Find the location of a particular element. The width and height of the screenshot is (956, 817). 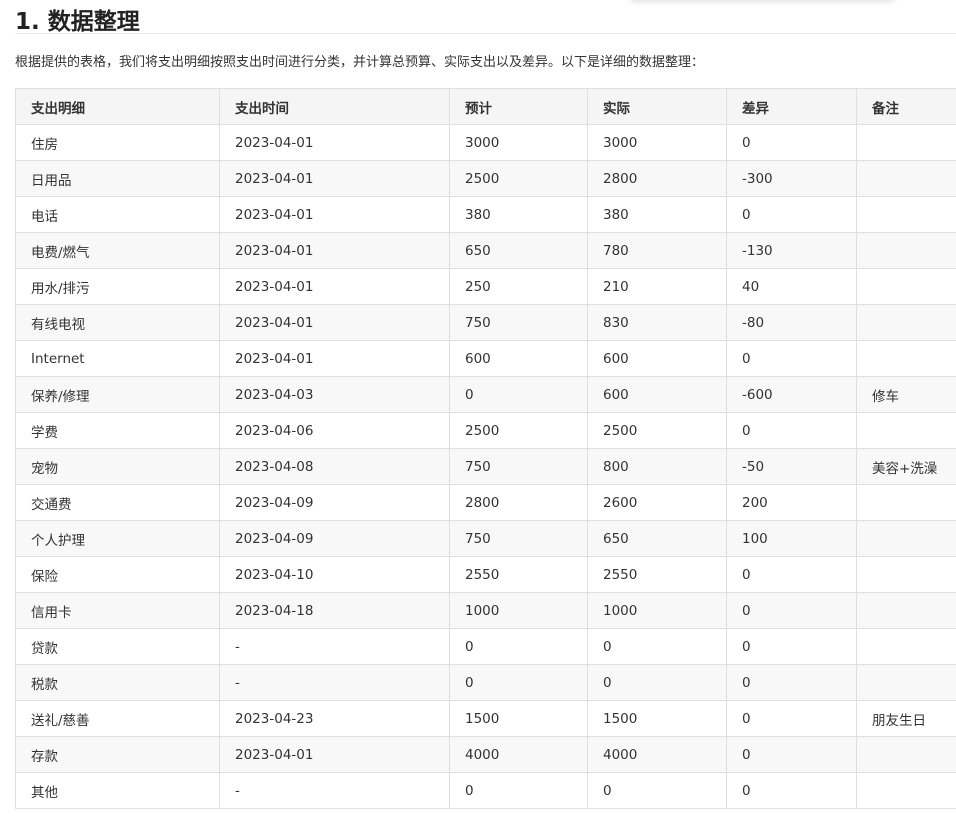

table-cell: 电费/燃气 is located at coordinates (117, 250).